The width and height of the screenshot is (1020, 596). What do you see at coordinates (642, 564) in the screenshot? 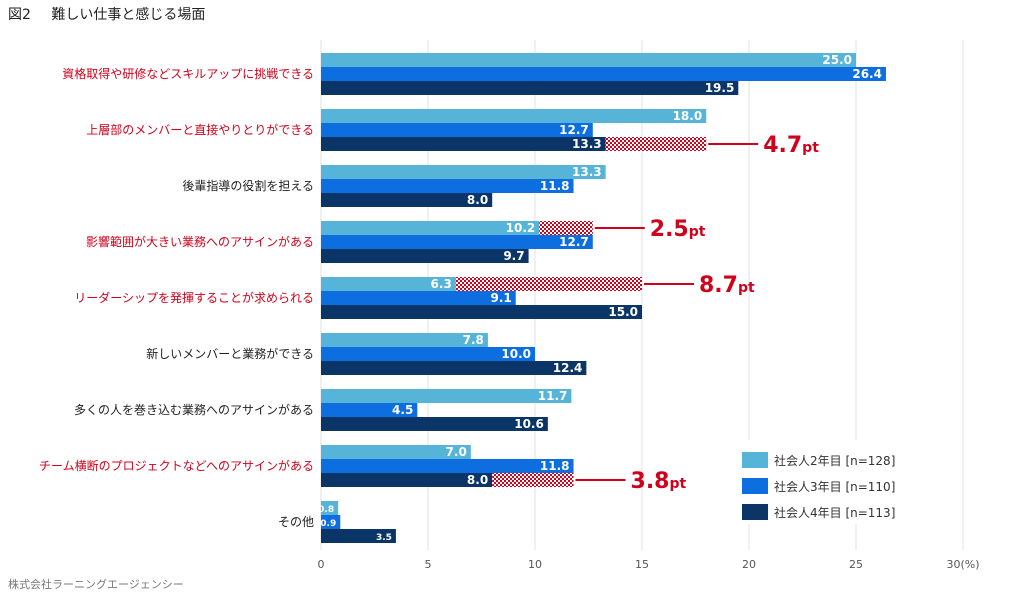
I see `x-tick-label: 15` at bounding box center [642, 564].